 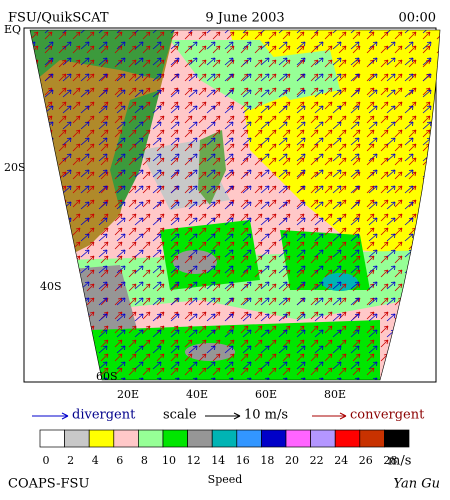 I want to click on footer-right: Yan Gu, so click(x=416, y=484).